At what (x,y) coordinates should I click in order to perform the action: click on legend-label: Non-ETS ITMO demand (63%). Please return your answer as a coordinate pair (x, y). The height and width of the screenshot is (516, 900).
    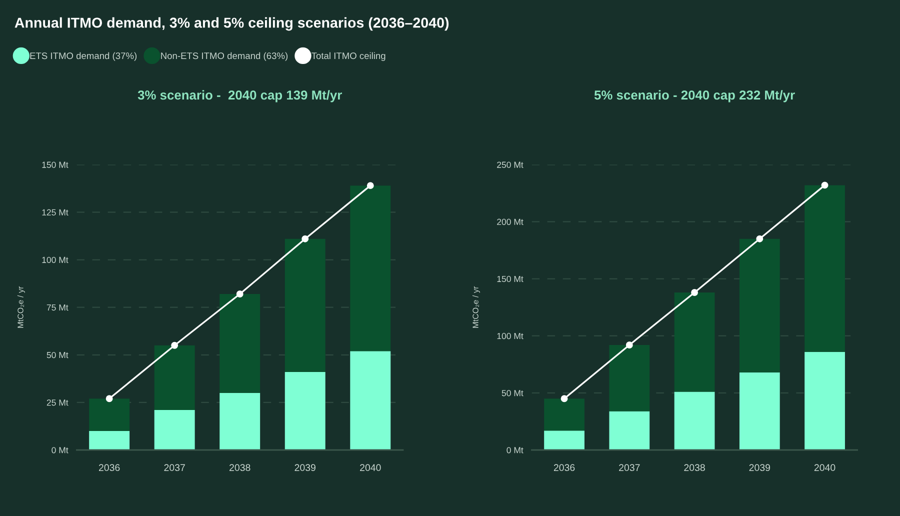
    Looking at the image, I should click on (224, 56).